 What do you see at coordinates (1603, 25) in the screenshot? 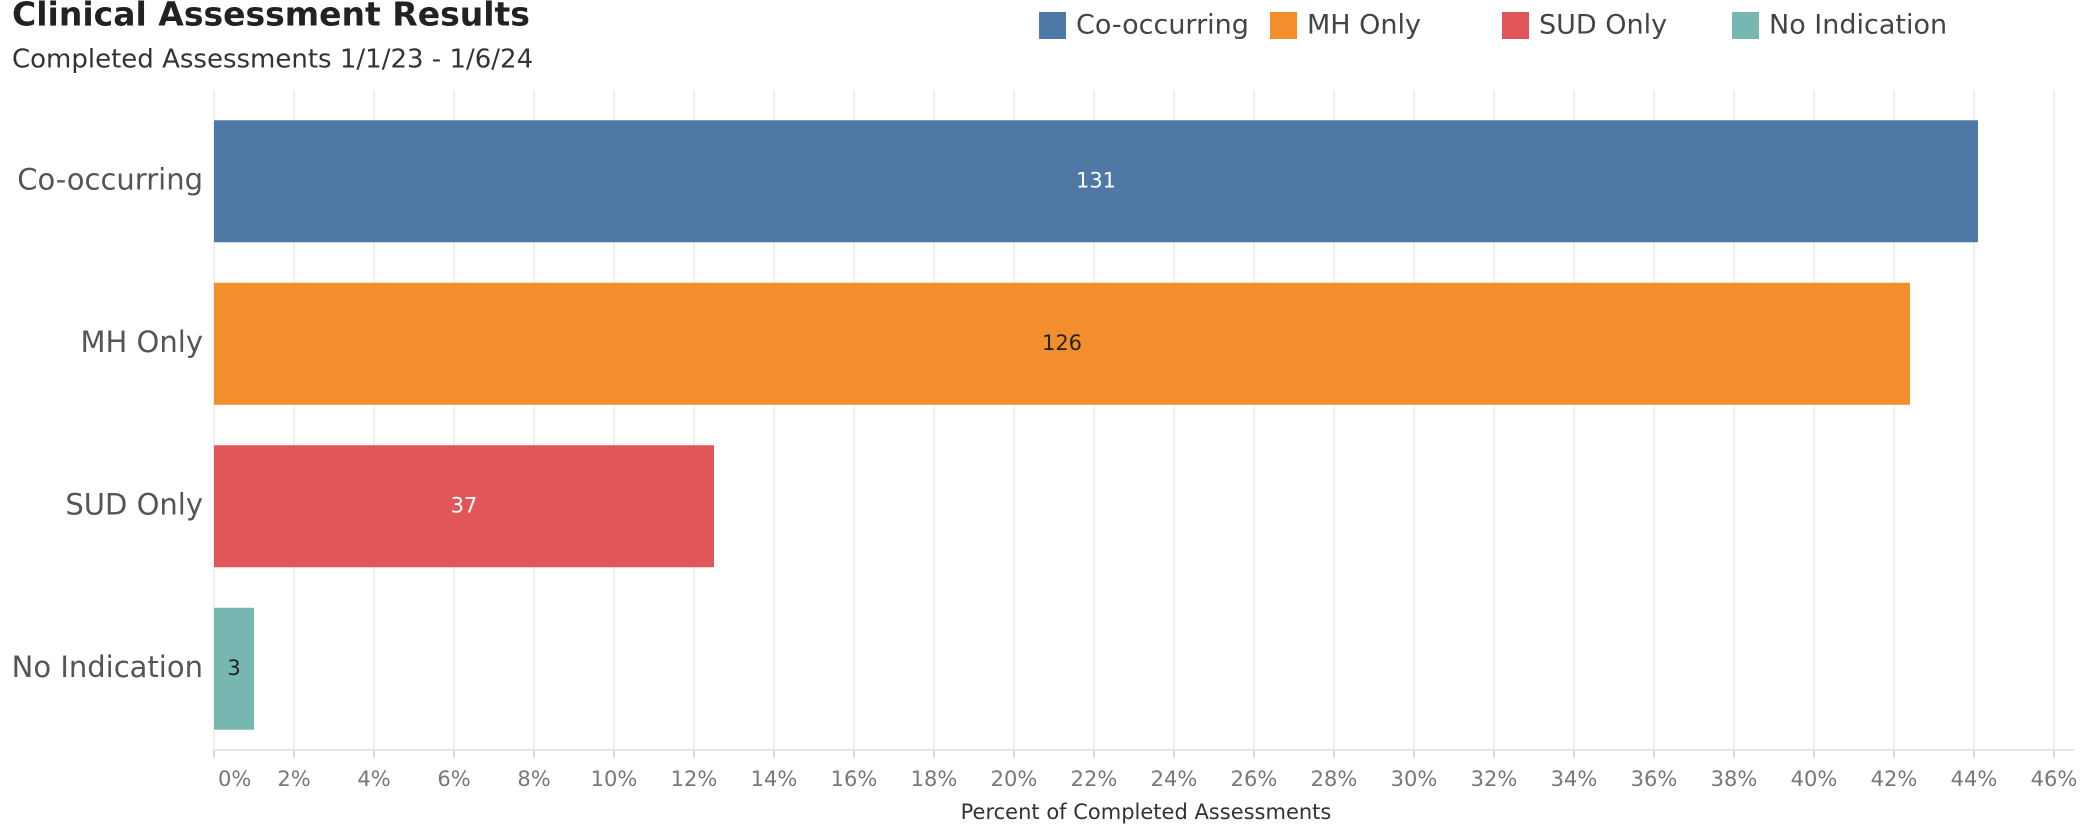
I see `legend-label: SUD Only` at bounding box center [1603, 25].